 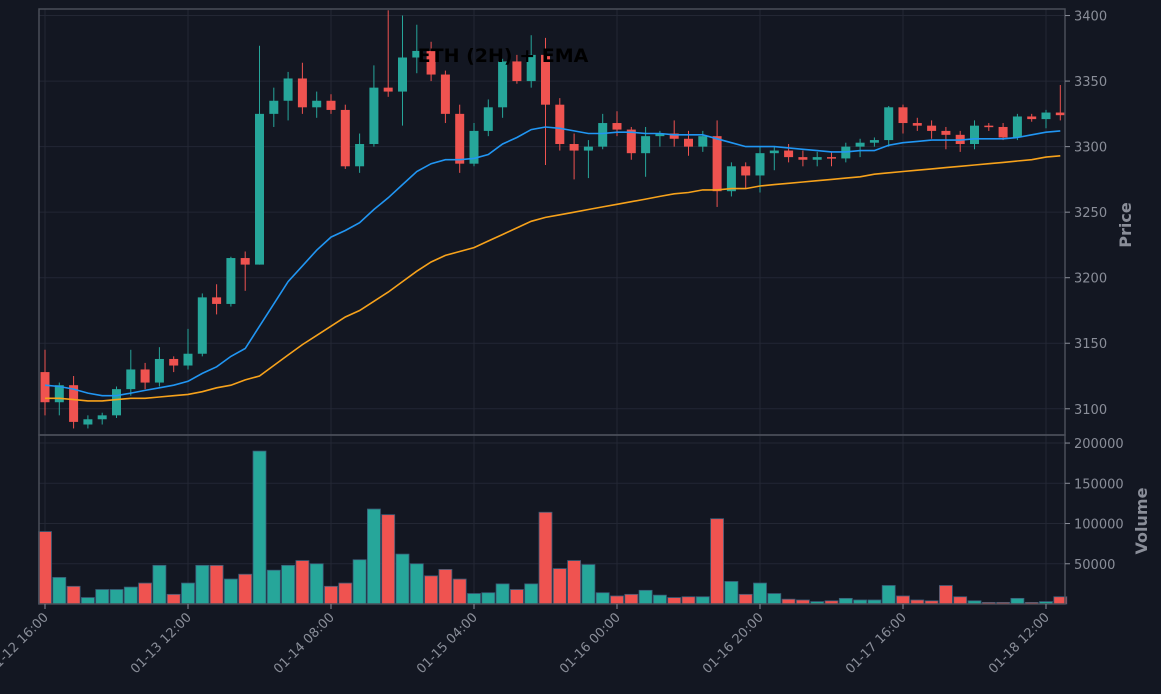 What do you see at coordinates (1090, 213) in the screenshot?
I see `price-tick-label: 3250` at bounding box center [1090, 213].